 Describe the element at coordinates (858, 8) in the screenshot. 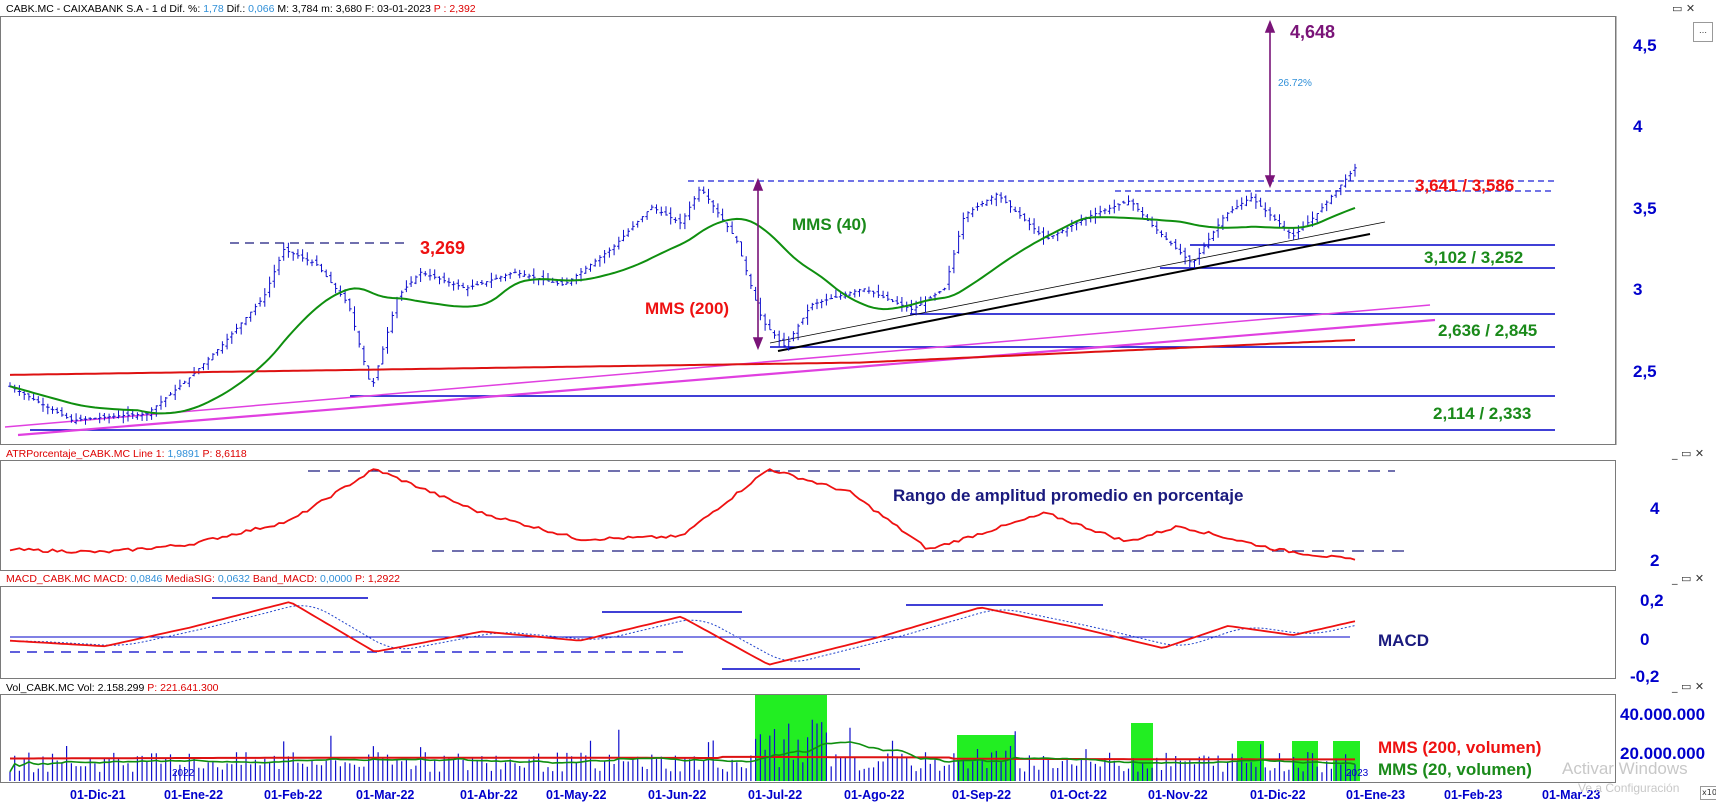

I see `price-header-band` at that location.